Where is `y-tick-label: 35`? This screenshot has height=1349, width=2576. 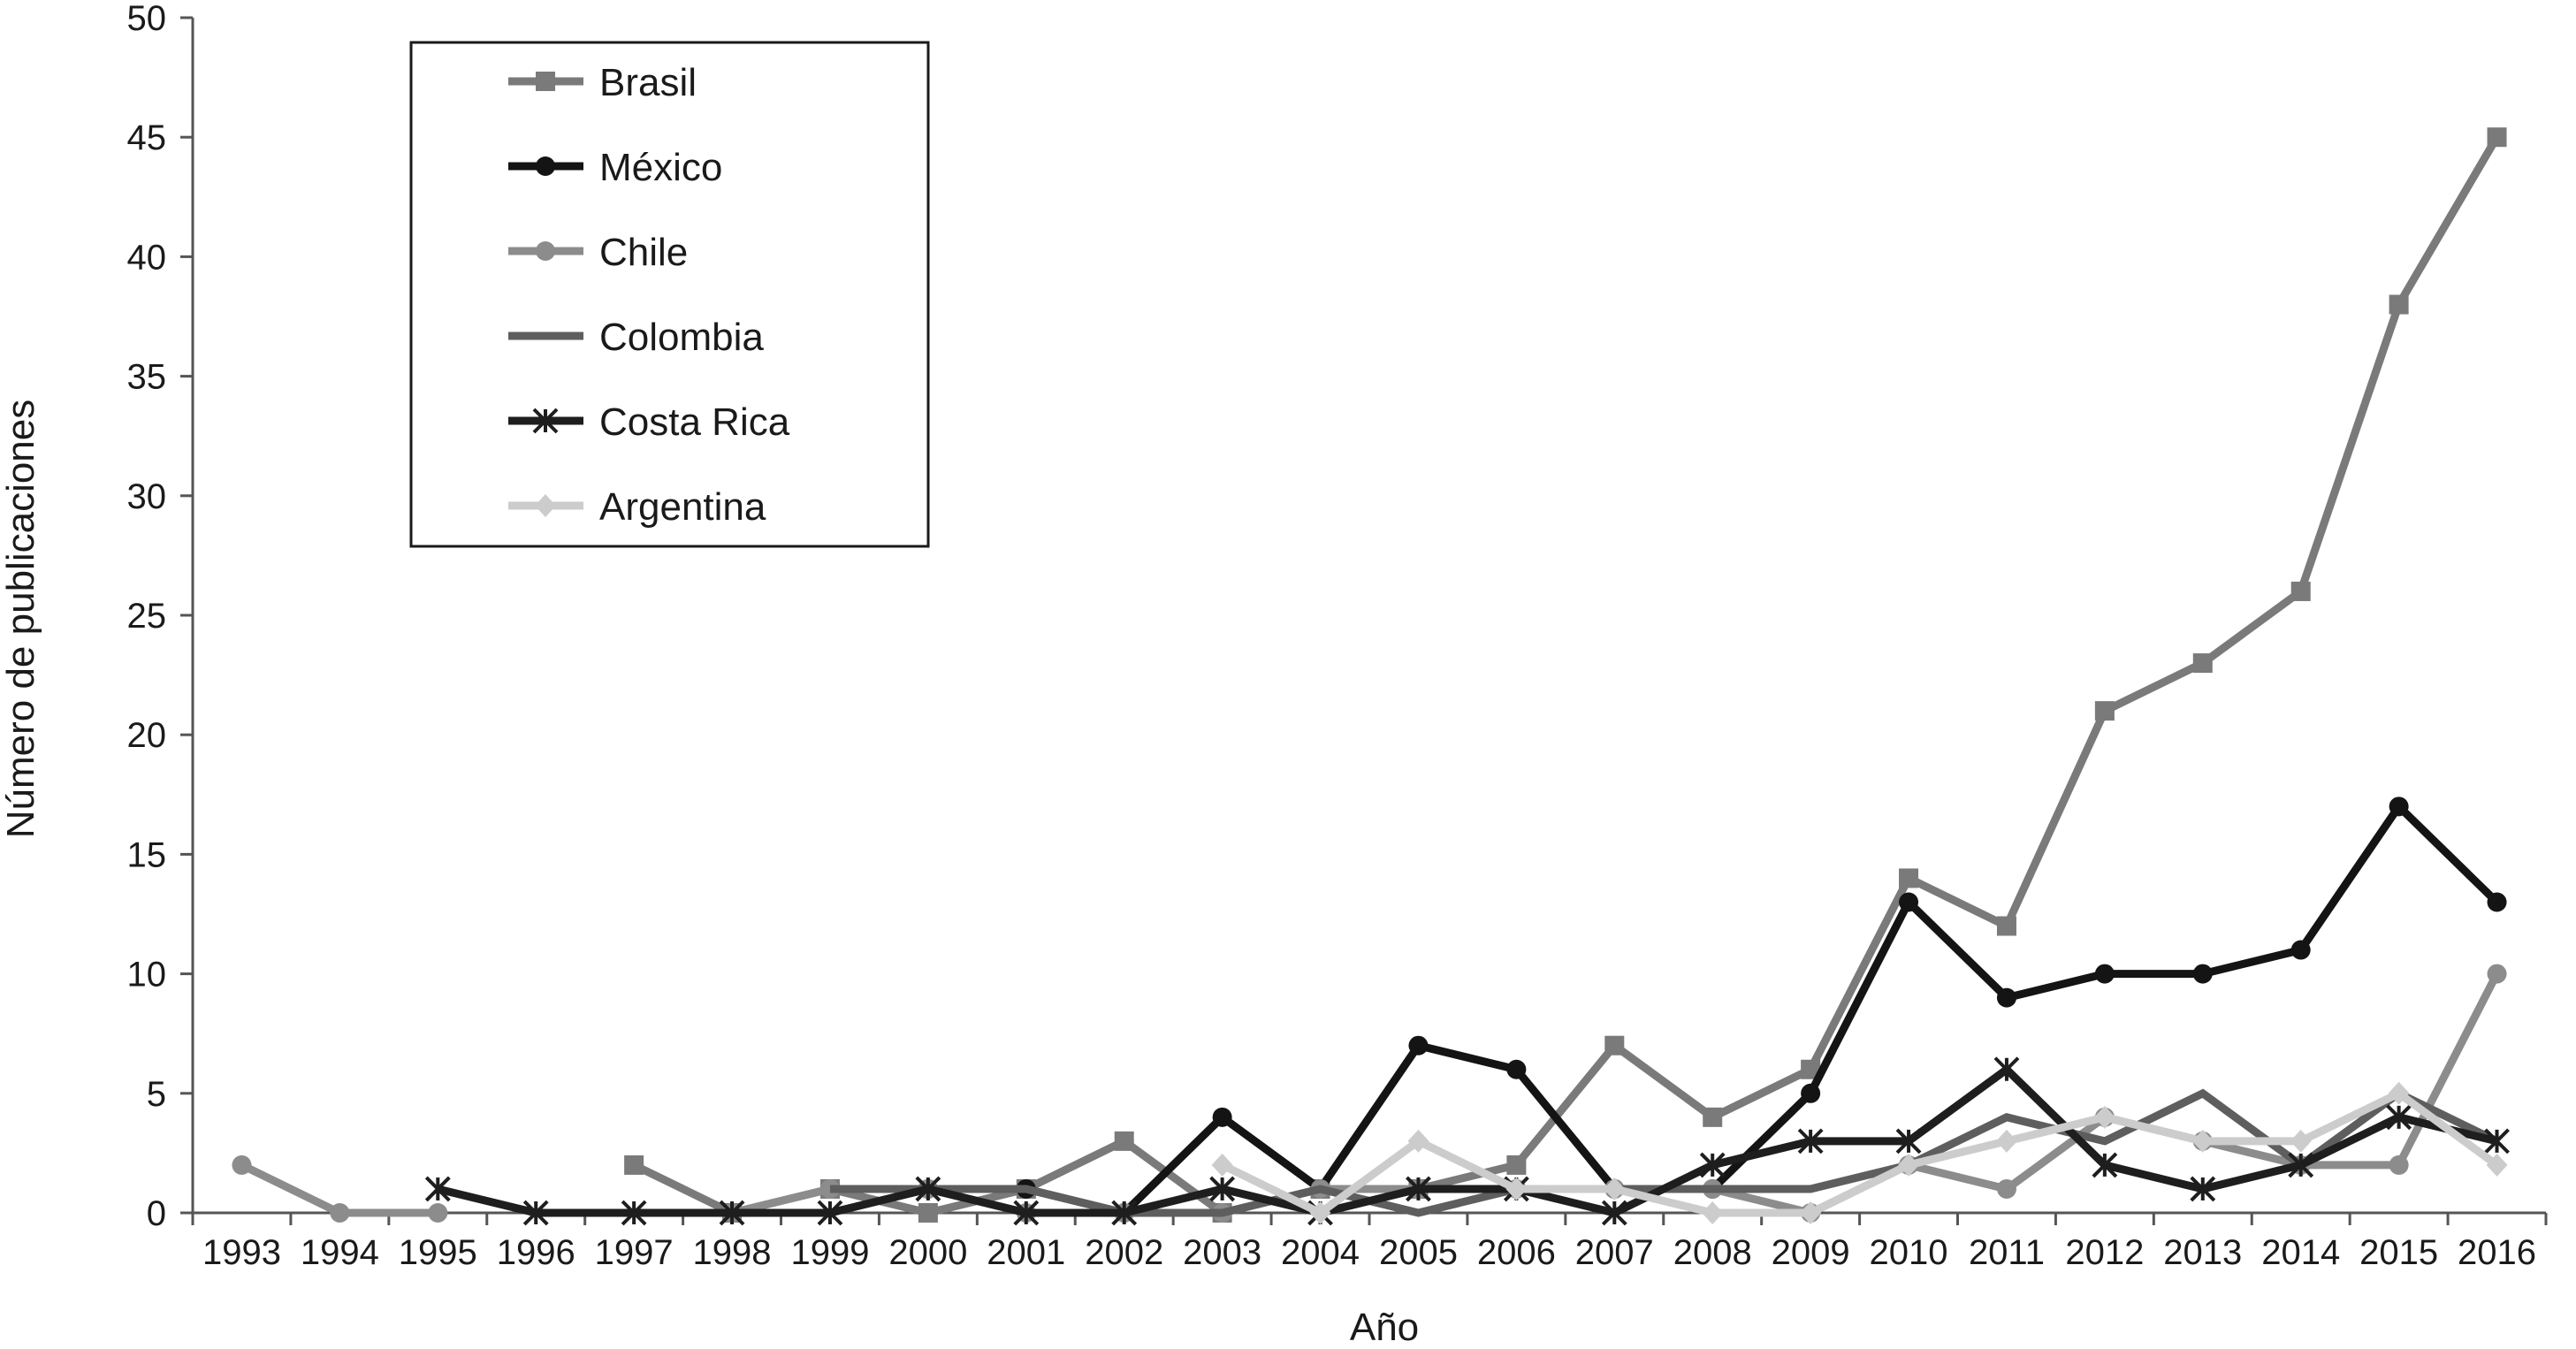
y-tick-label: 35 is located at coordinates (147, 377).